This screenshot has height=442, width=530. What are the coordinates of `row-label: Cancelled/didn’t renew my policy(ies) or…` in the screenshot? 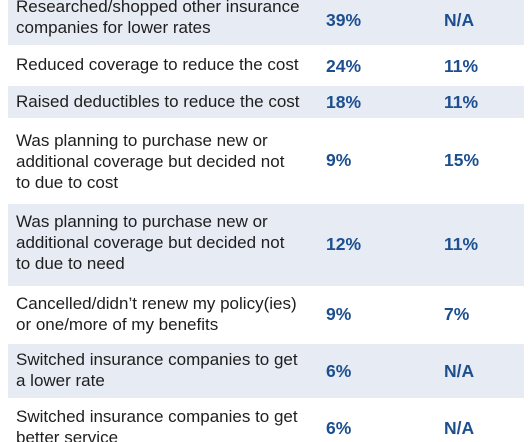 It's located at (162, 314).